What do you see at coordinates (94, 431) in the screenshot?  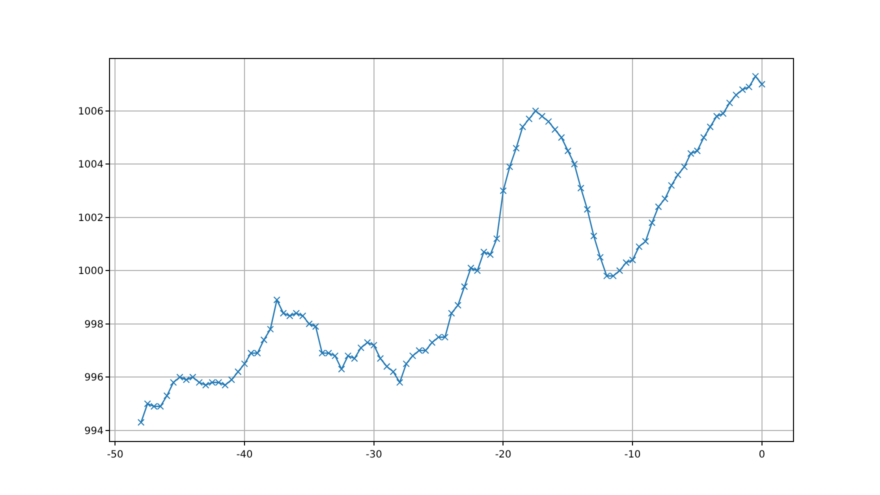 I see `y-tick-label: 994` at bounding box center [94, 431].